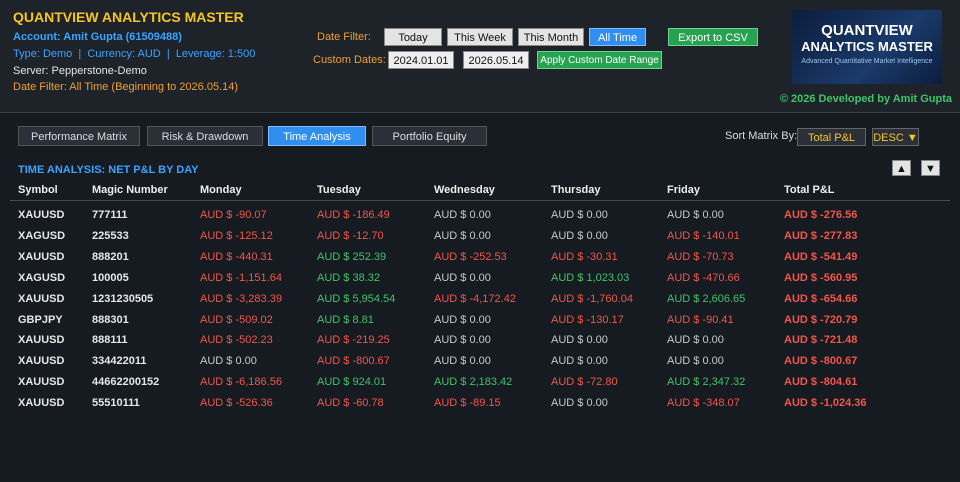 The height and width of the screenshot is (482, 960). I want to click on logo-line: ANALYTICS MASTER, so click(867, 46).